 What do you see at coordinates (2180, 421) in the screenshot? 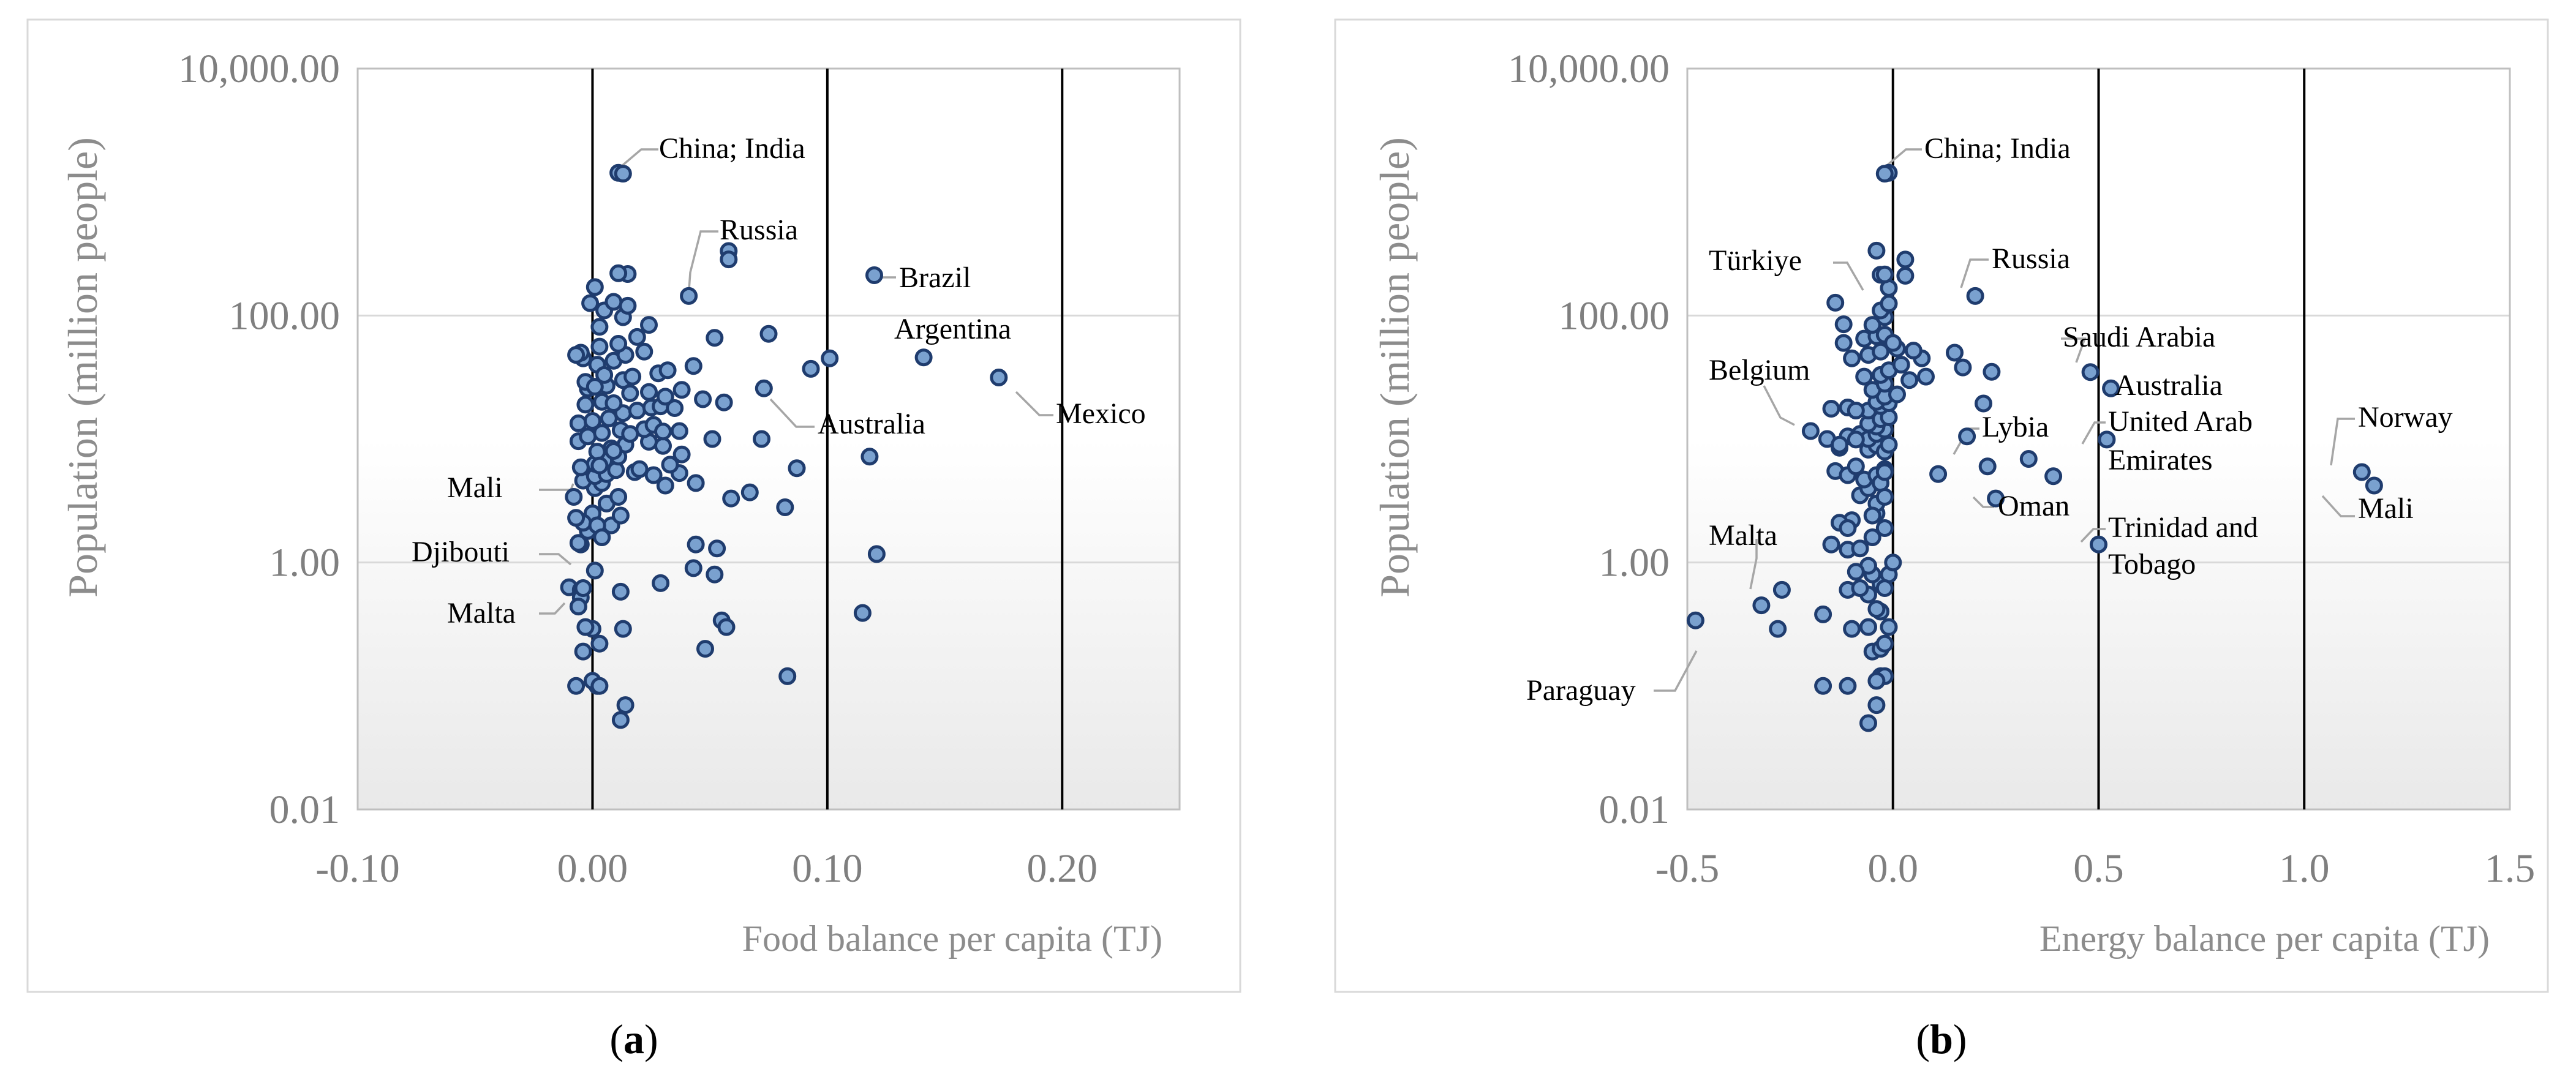
I see `panel-b-label-united-arab: United Arab` at bounding box center [2180, 421].